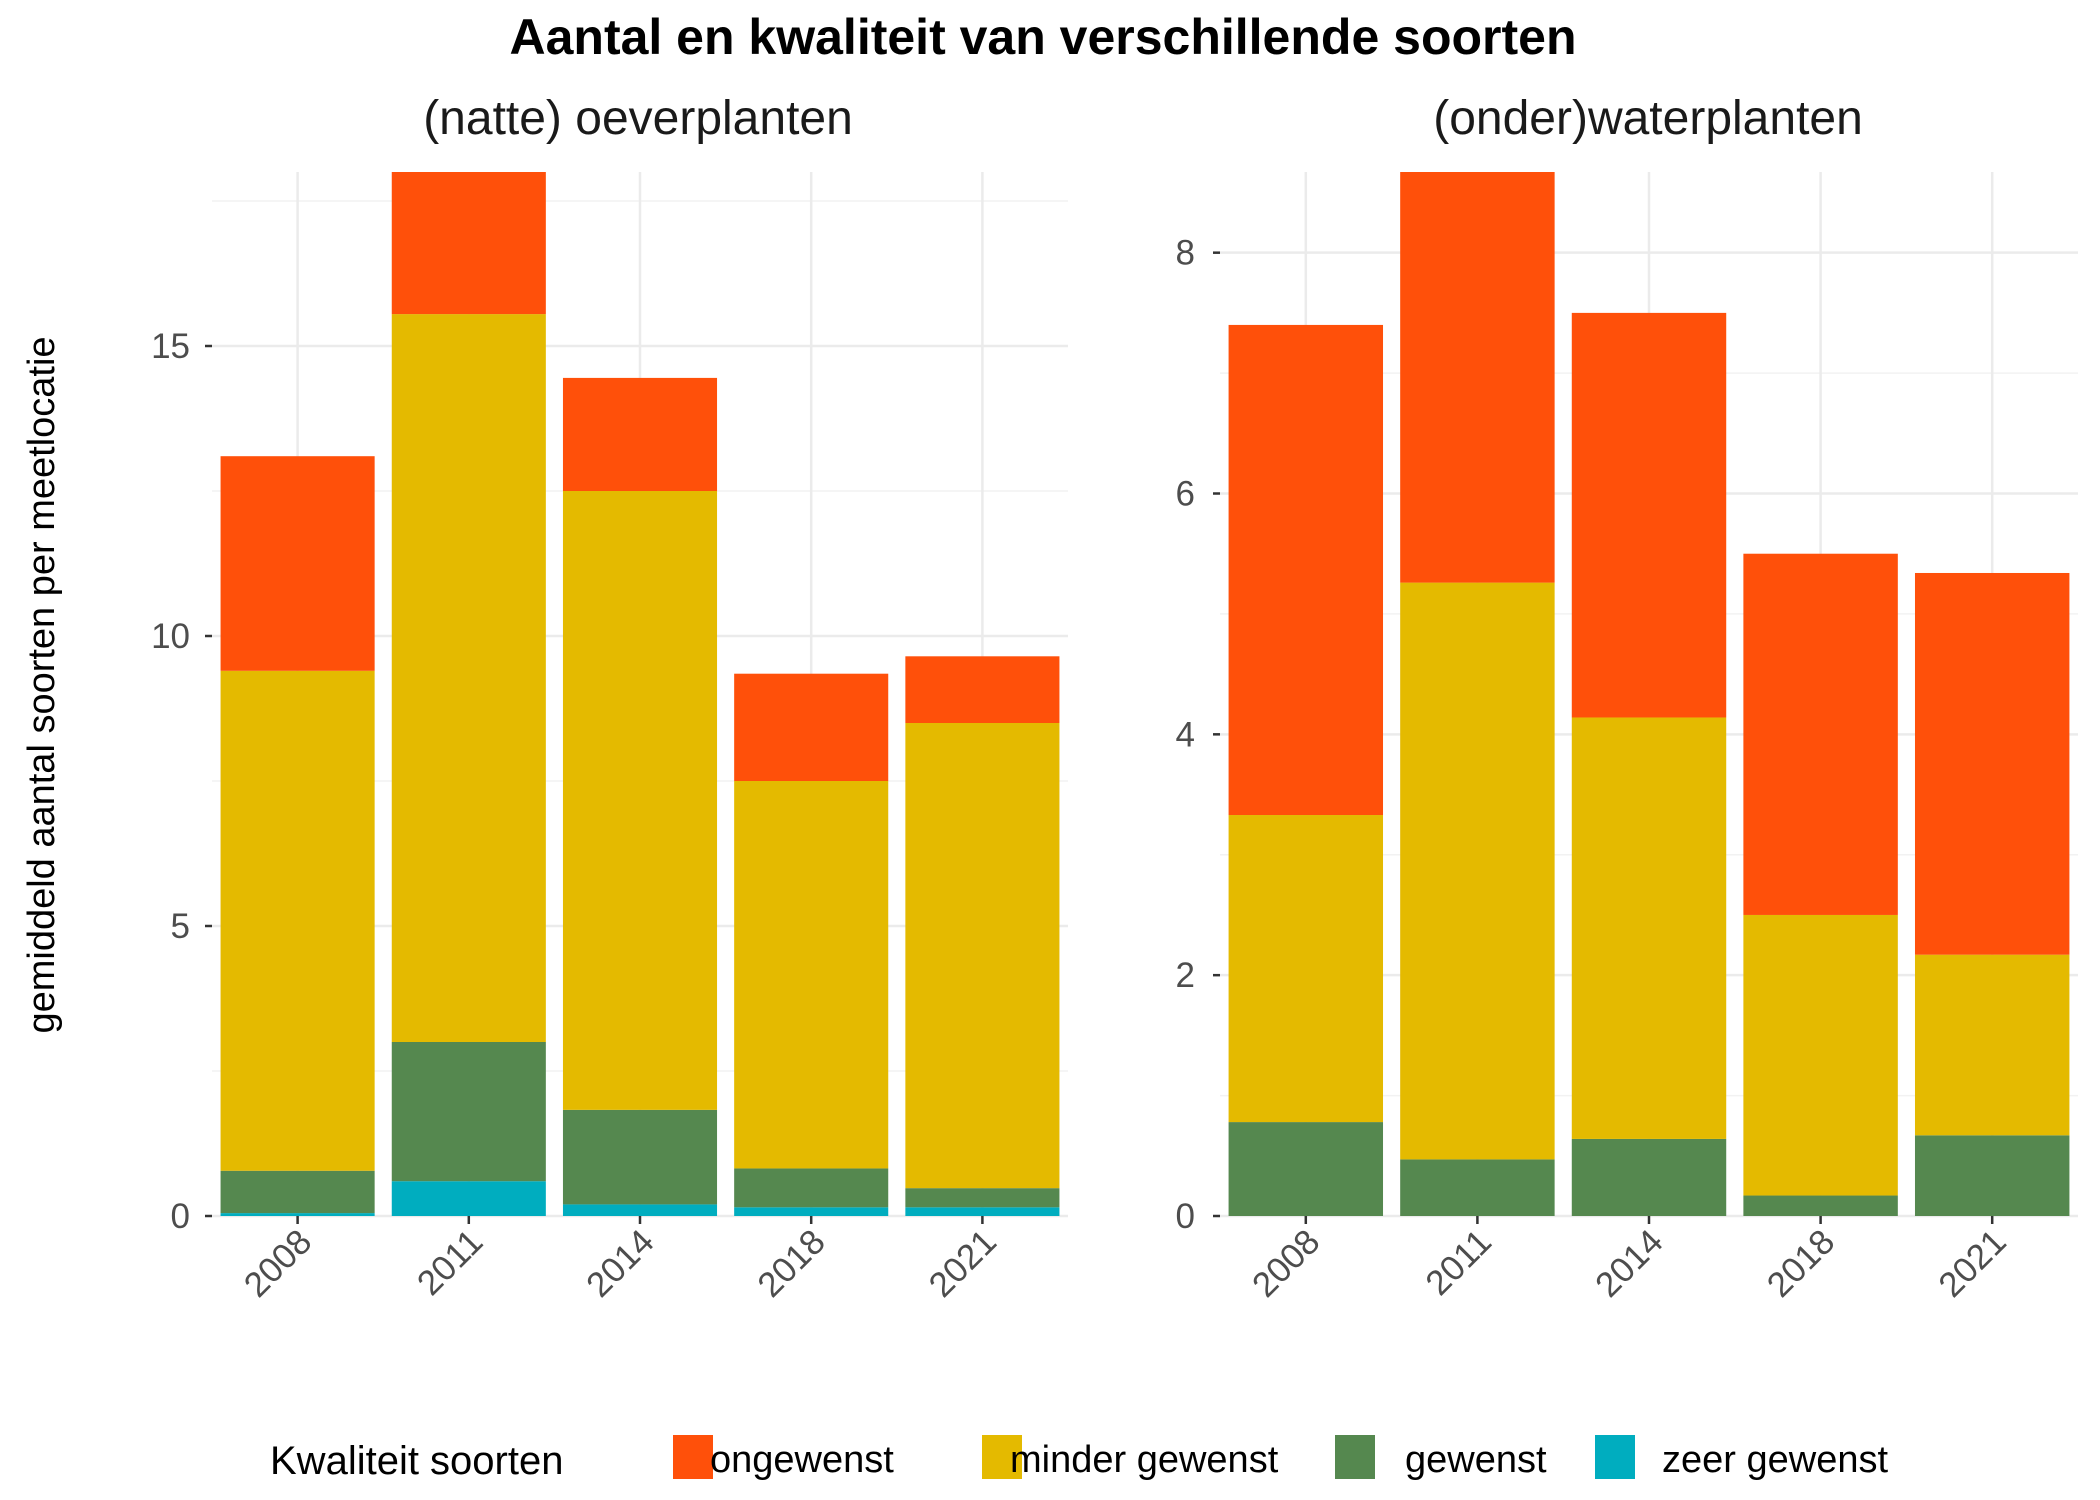  Describe the element at coordinates (170, 636) in the screenshot. I see `y-tick-label: 10` at that location.